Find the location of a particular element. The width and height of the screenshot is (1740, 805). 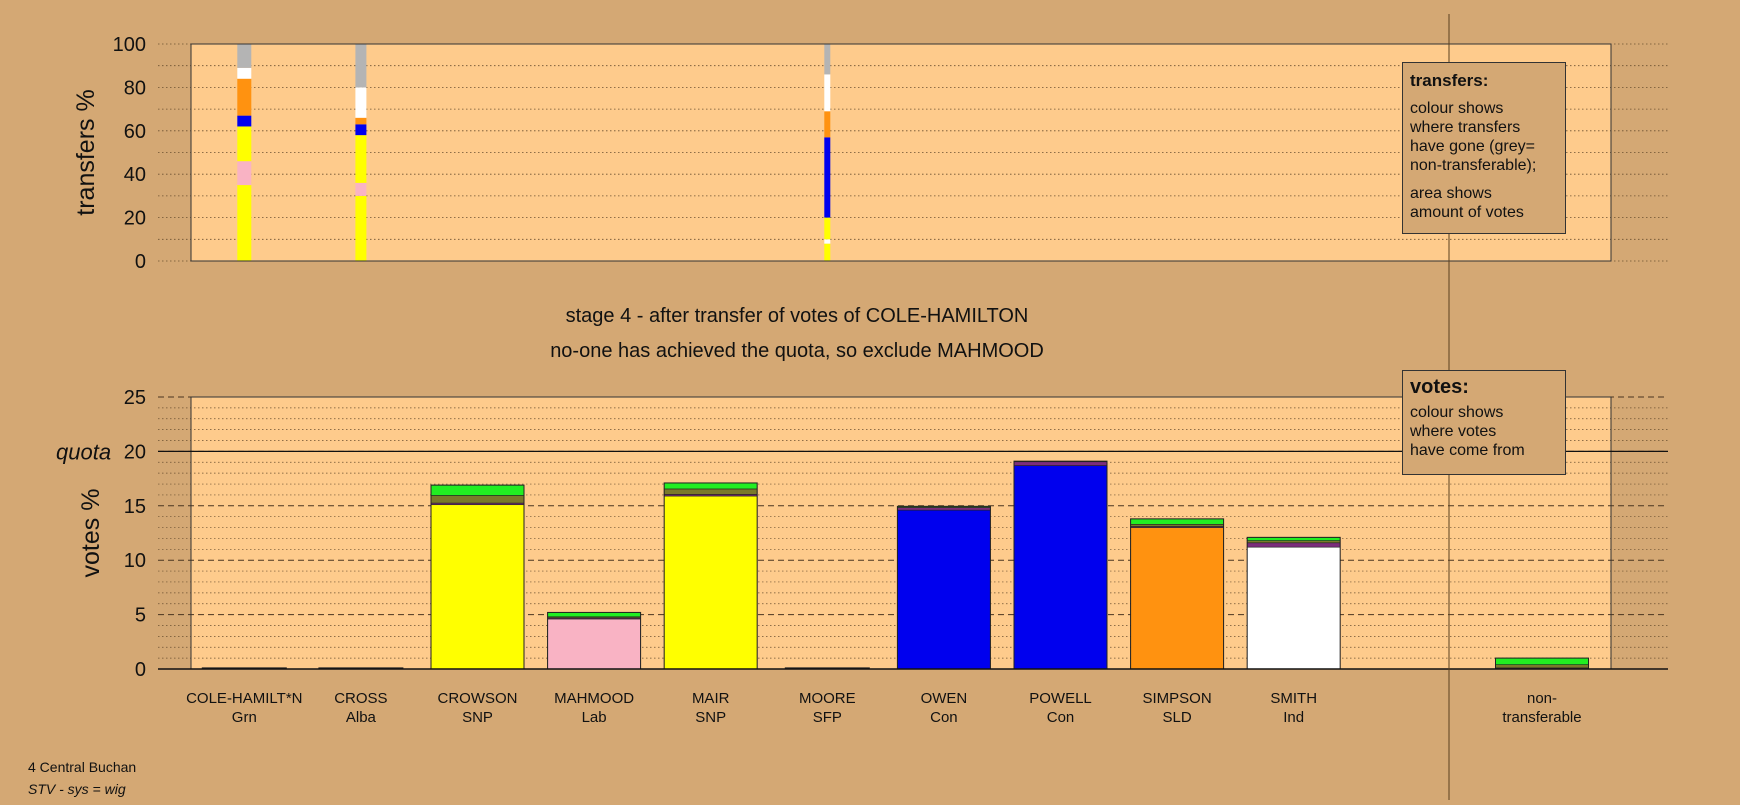

candidate-name-label: SMITH is located at coordinates (1293, 698).